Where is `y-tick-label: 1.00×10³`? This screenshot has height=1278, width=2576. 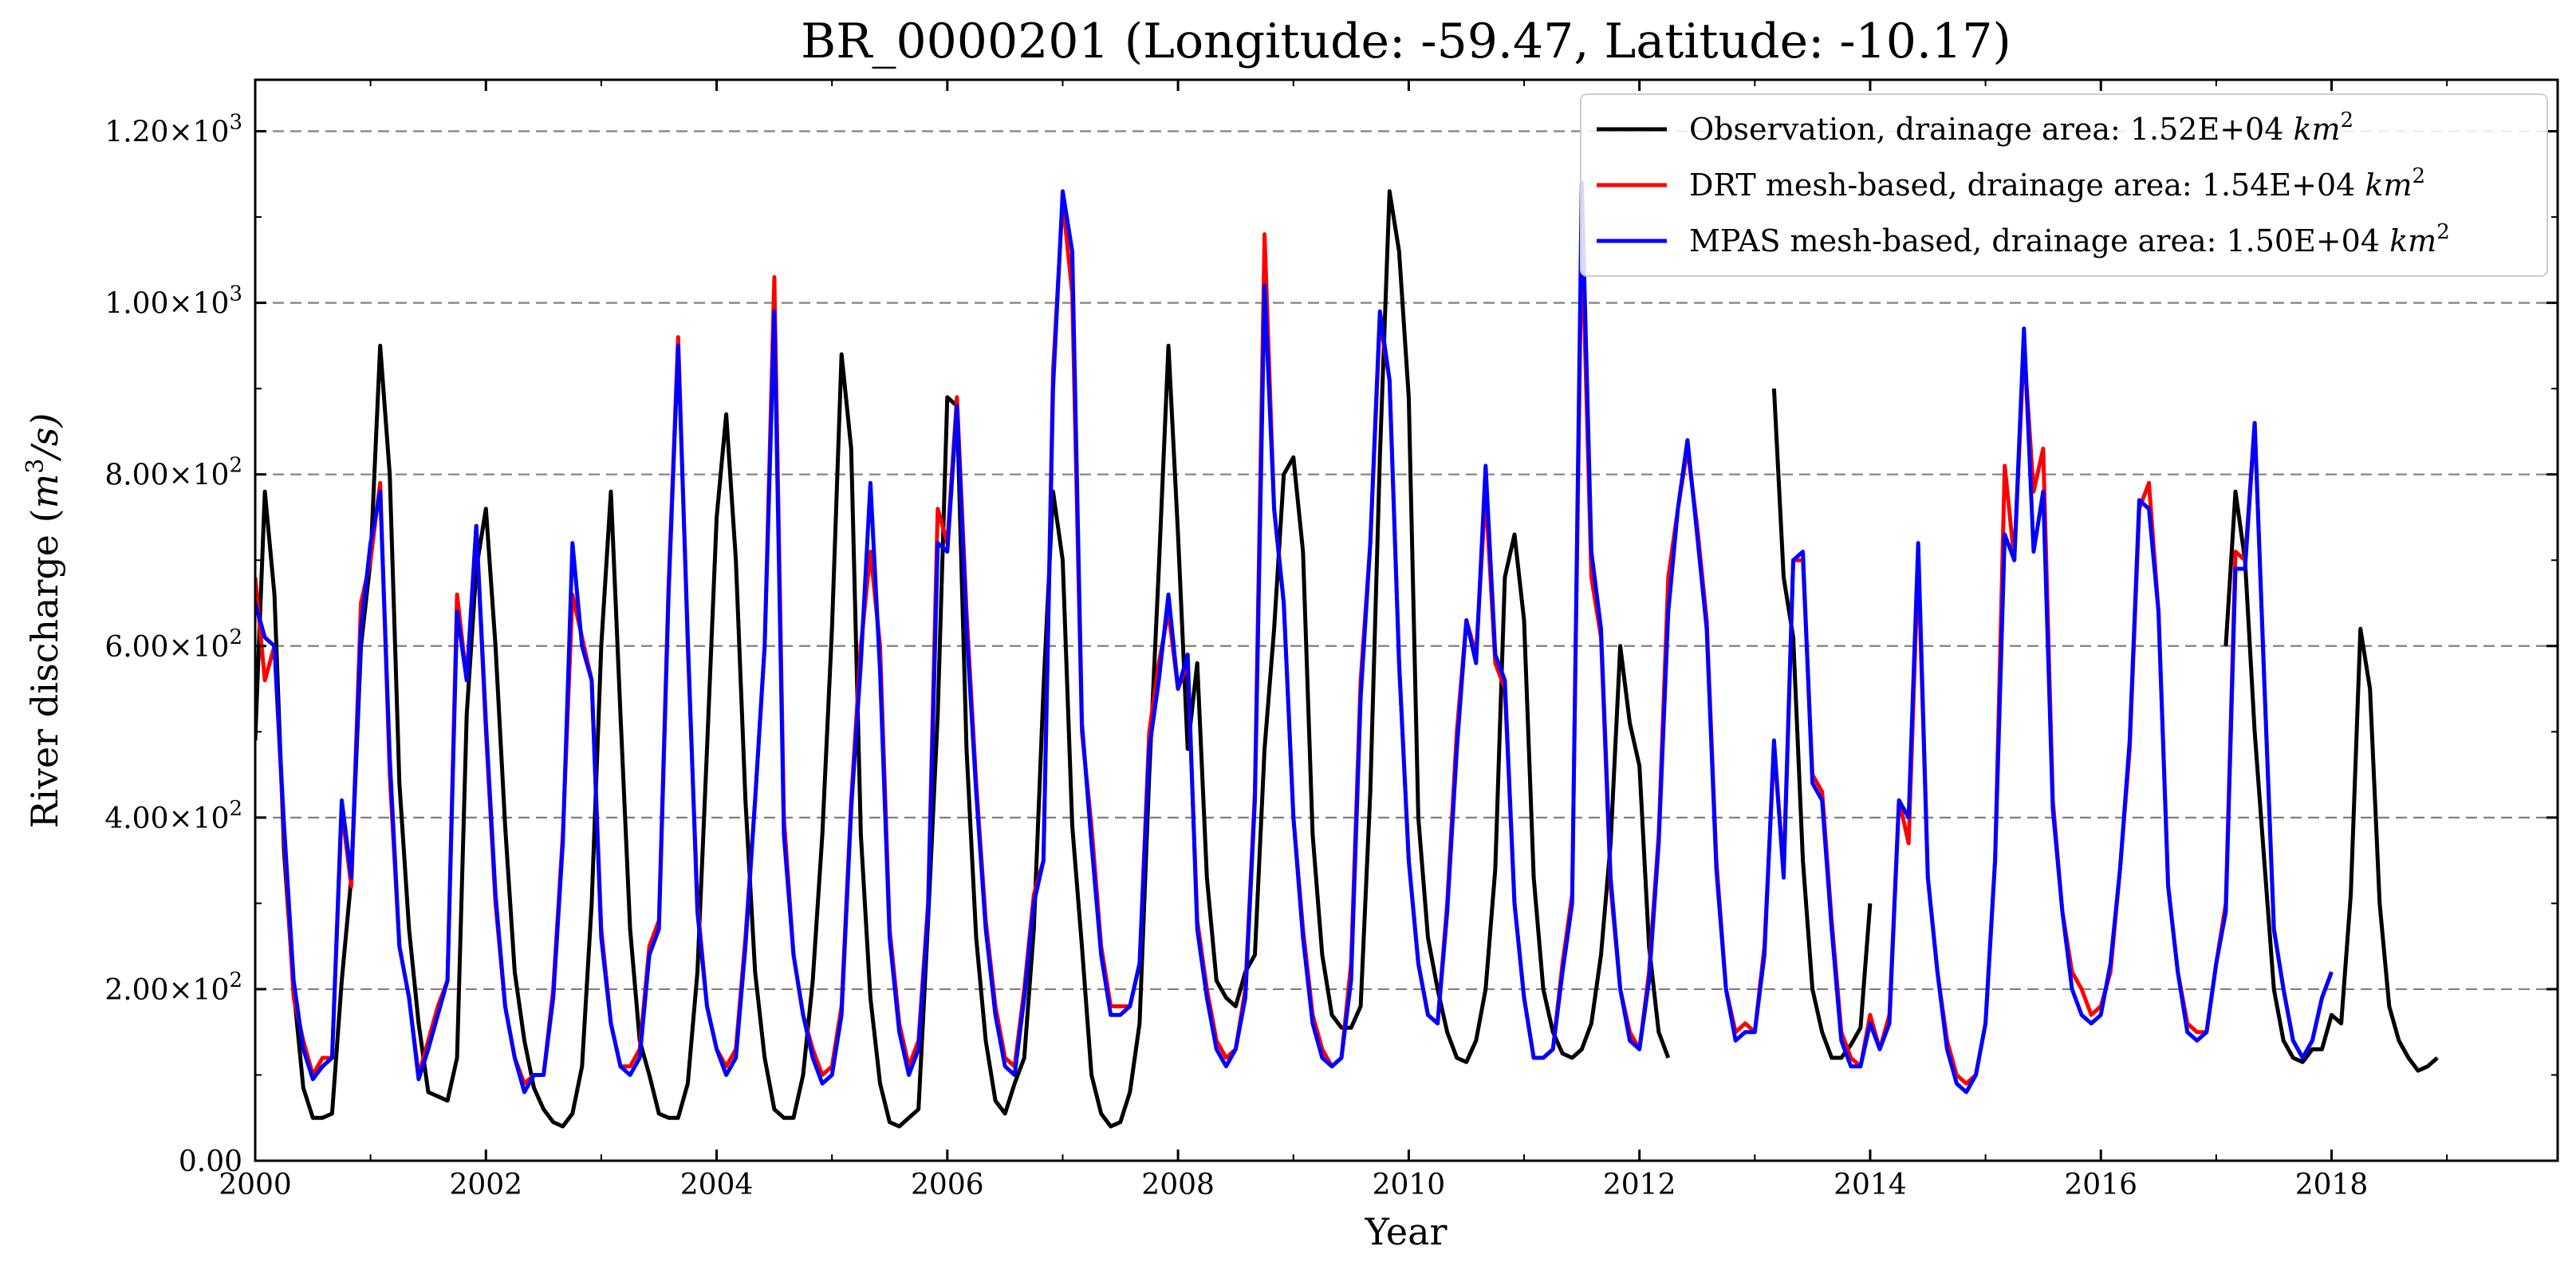
y-tick-label: 1.00×10³ is located at coordinates (173, 301).